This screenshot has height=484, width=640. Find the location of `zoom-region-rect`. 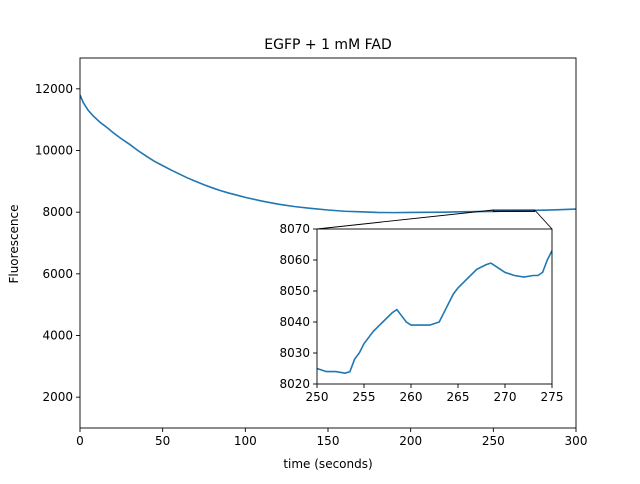

zoom-region-rect is located at coordinates (514, 210).